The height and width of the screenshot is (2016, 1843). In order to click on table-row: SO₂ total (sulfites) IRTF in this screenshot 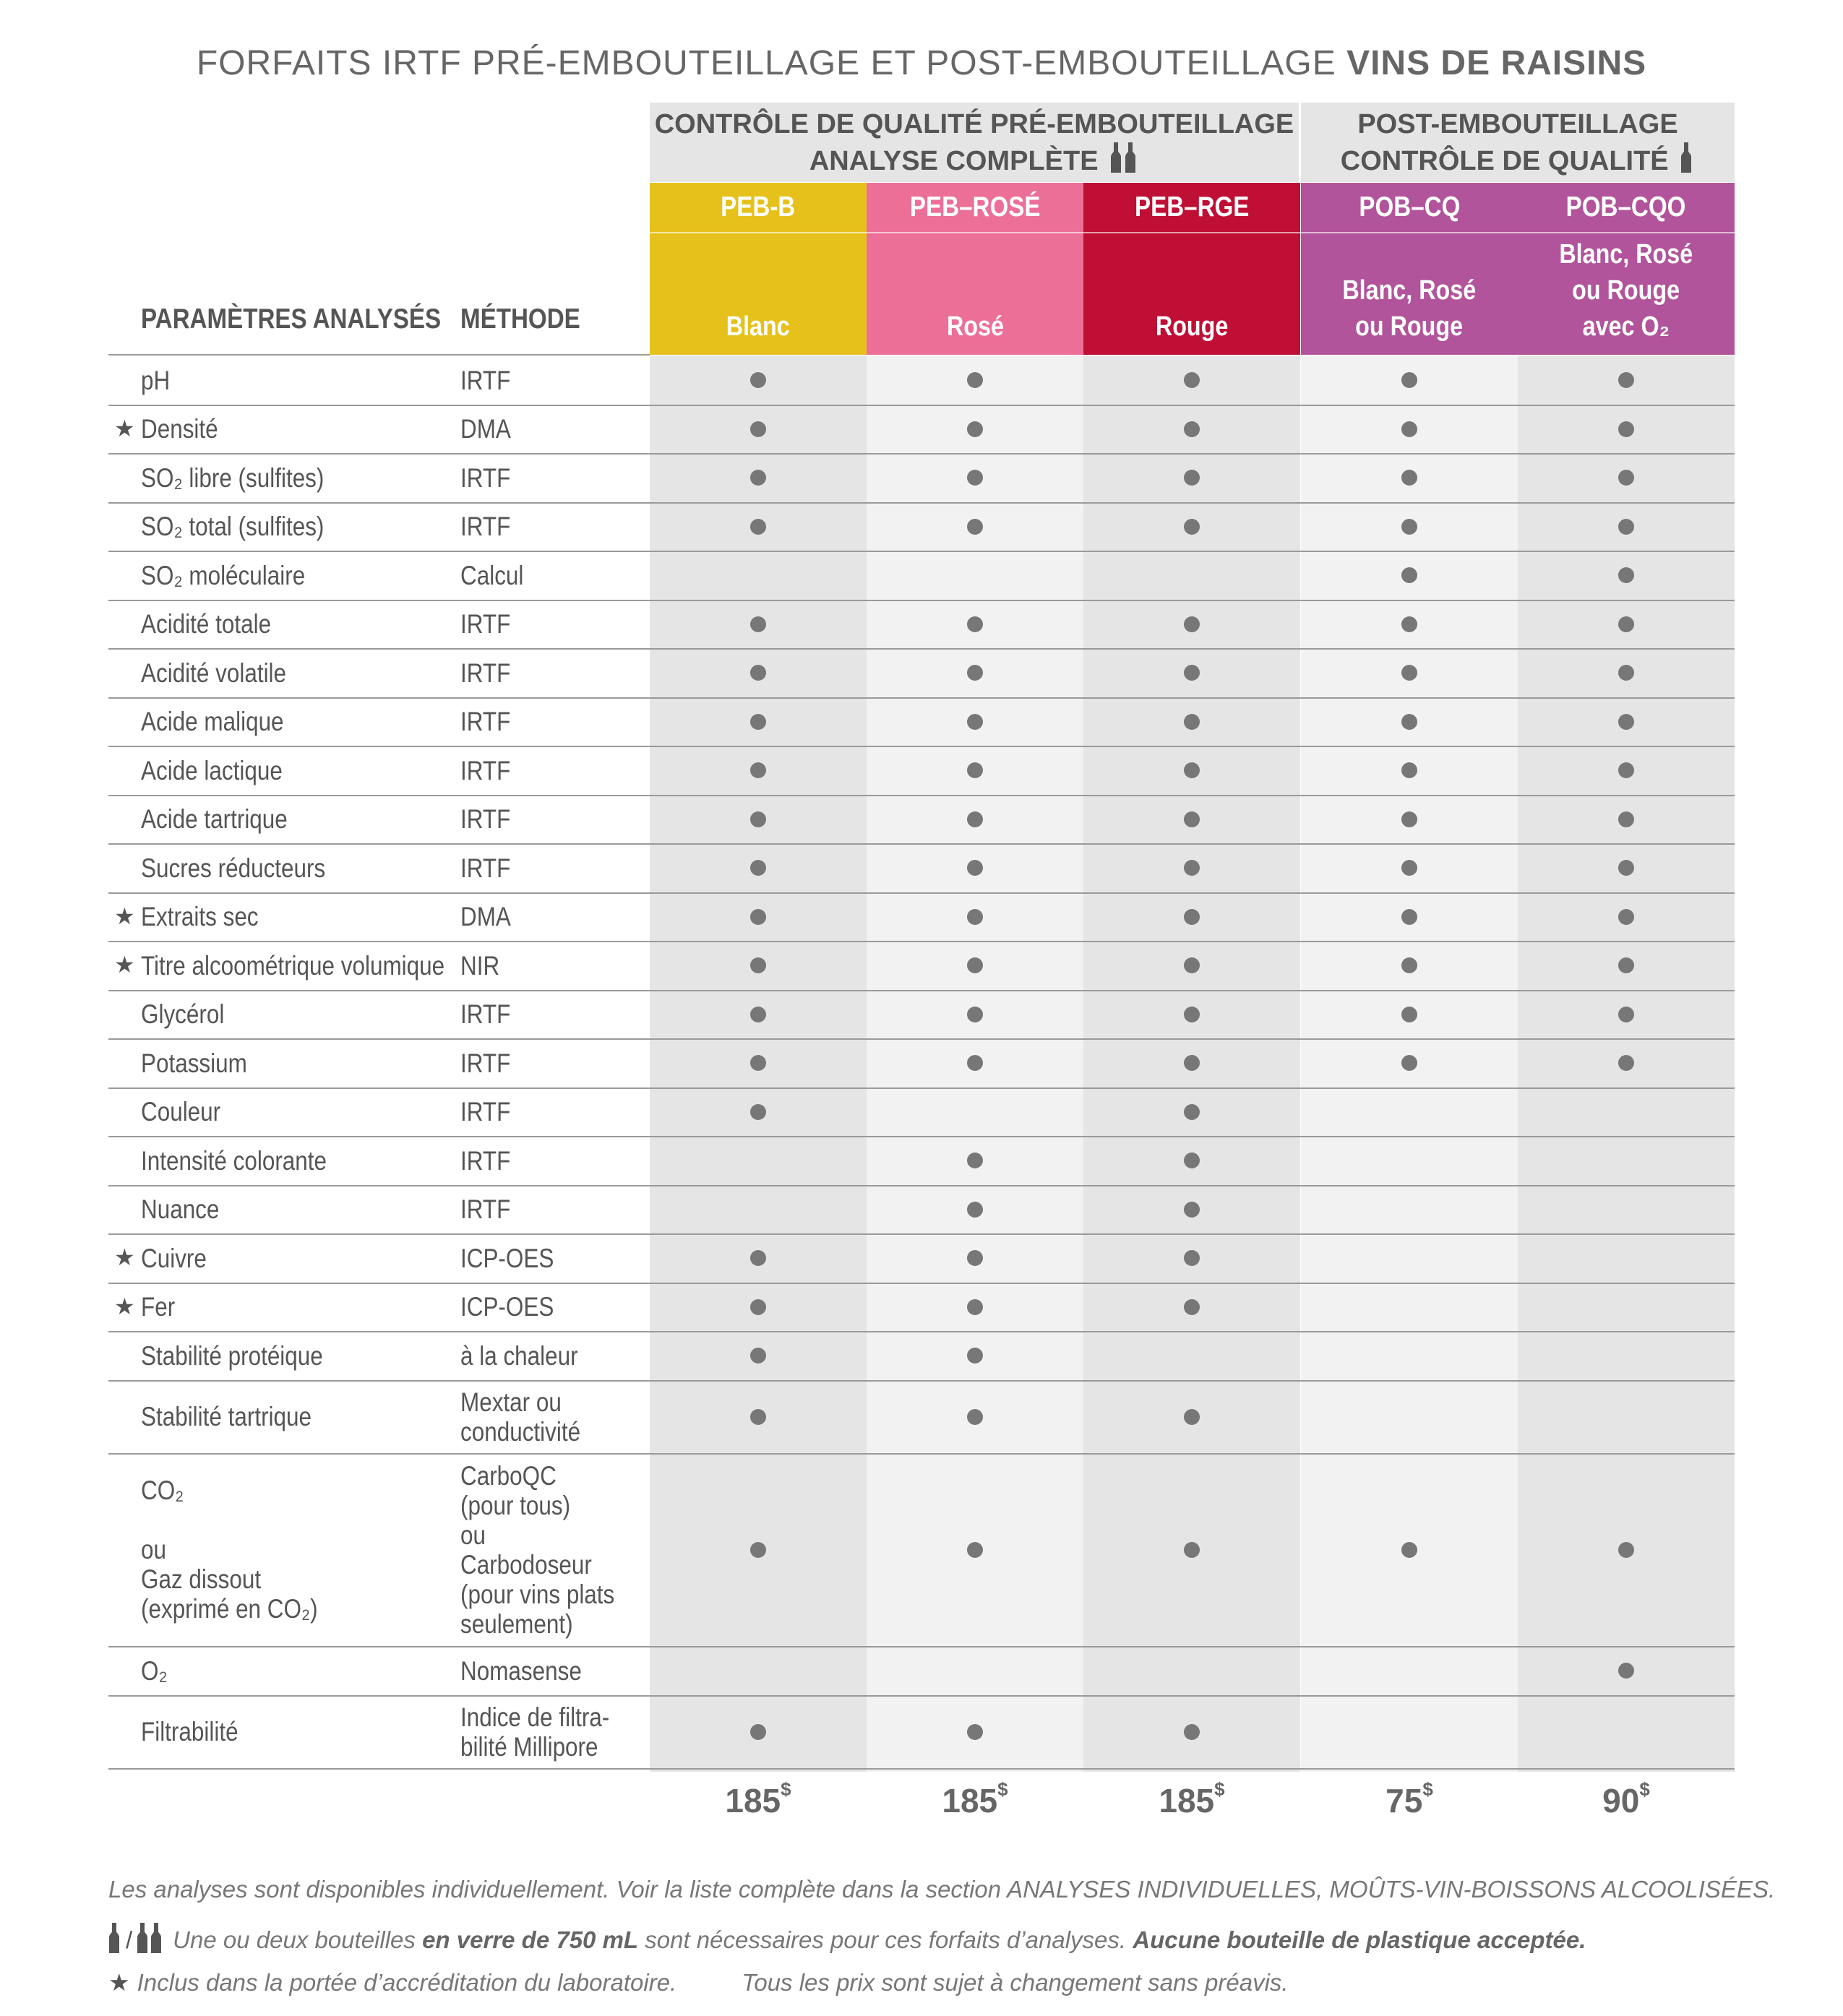, I will do `click(921, 527)`.